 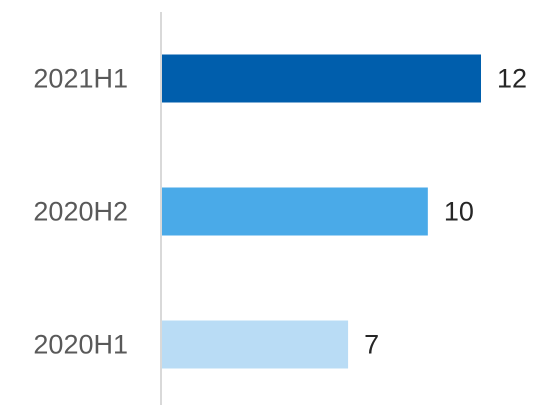 I want to click on y-tick-label: 2020H1, so click(x=80, y=345).